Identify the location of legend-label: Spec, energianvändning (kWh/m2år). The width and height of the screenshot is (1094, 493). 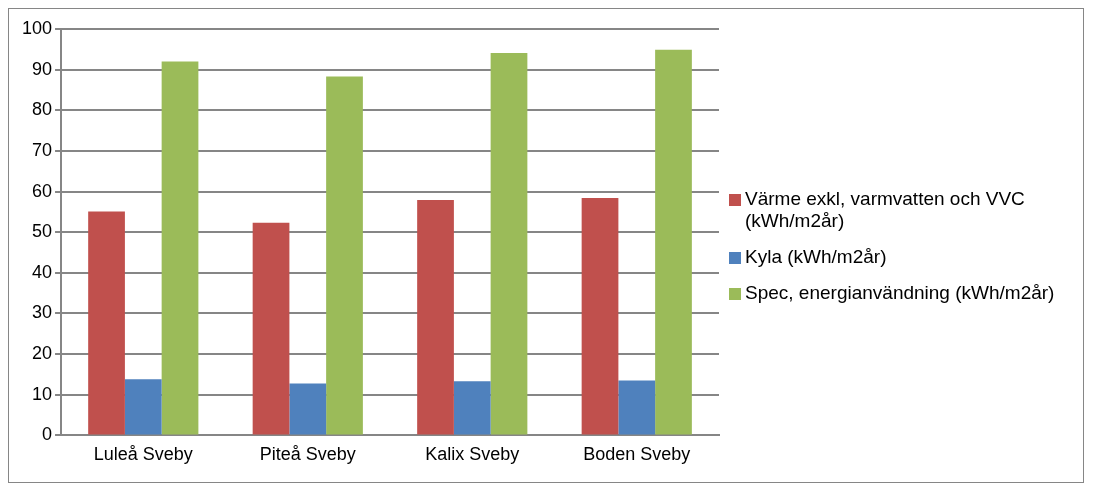
(900, 292).